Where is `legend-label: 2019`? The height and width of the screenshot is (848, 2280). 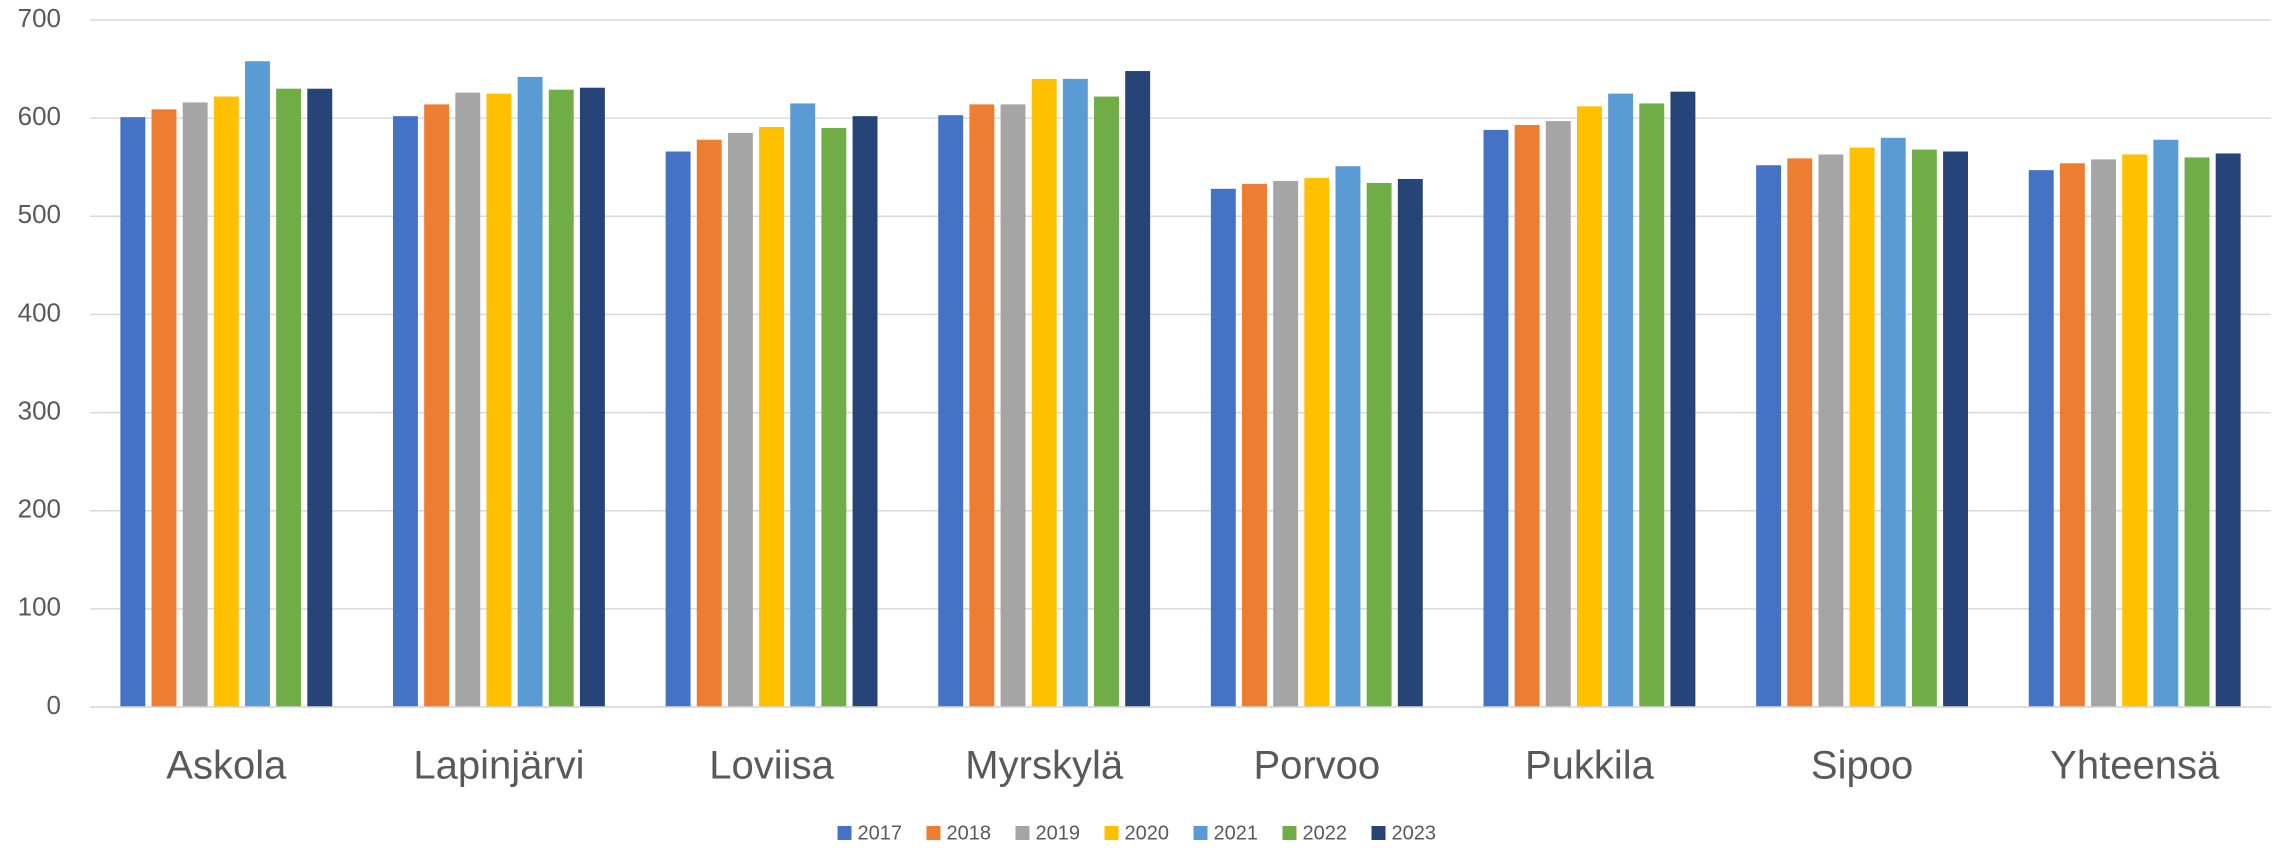
legend-label: 2019 is located at coordinates (1058, 833).